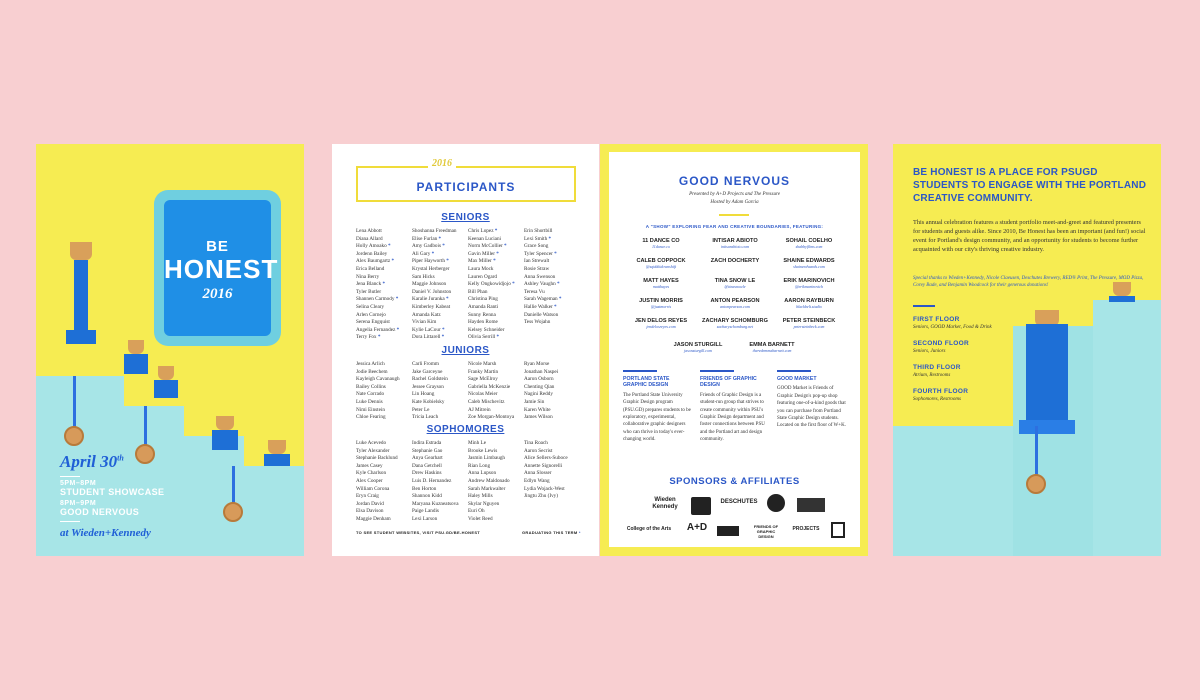 The width and height of the screenshot is (1200, 700). I want to click on presenter-name: JASON STURGILL, so click(698, 345).